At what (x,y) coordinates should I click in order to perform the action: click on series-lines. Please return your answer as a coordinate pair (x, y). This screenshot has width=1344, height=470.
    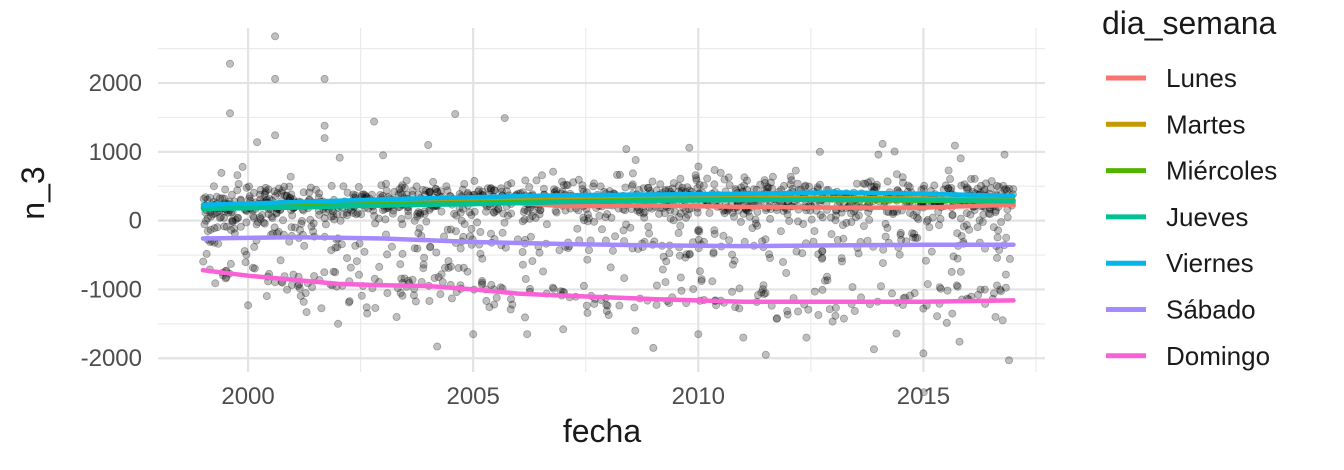
    Looking at the image, I should click on (608, 247).